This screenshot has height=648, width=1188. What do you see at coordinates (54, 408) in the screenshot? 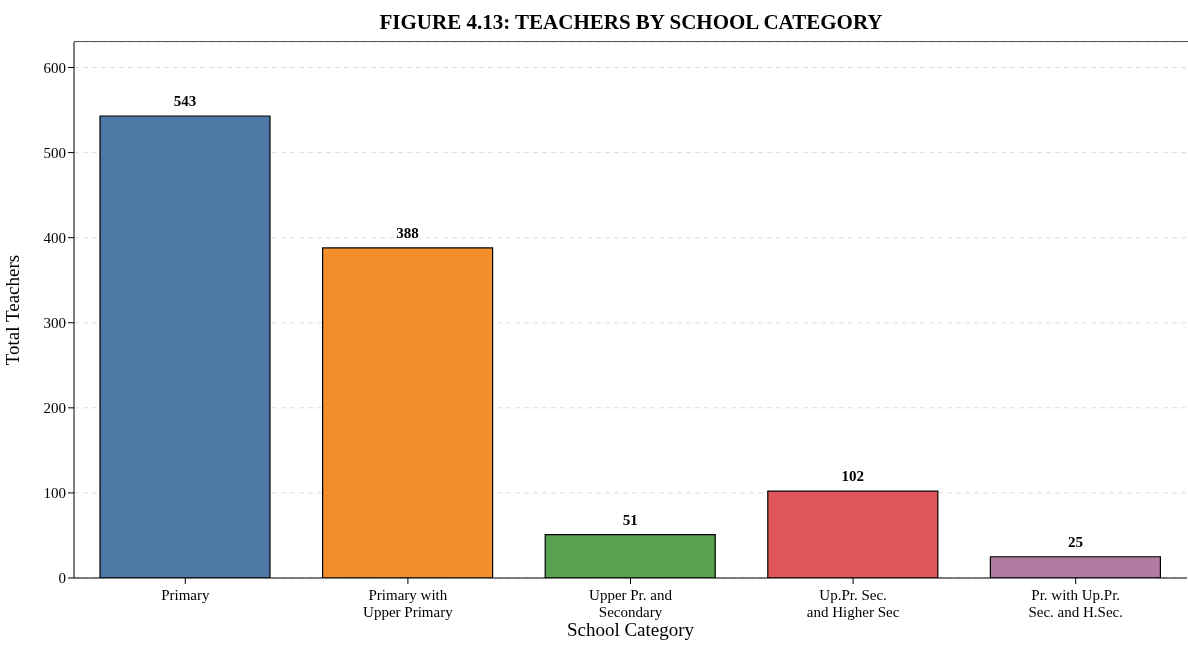
I see `y-tick-label: 200` at bounding box center [54, 408].